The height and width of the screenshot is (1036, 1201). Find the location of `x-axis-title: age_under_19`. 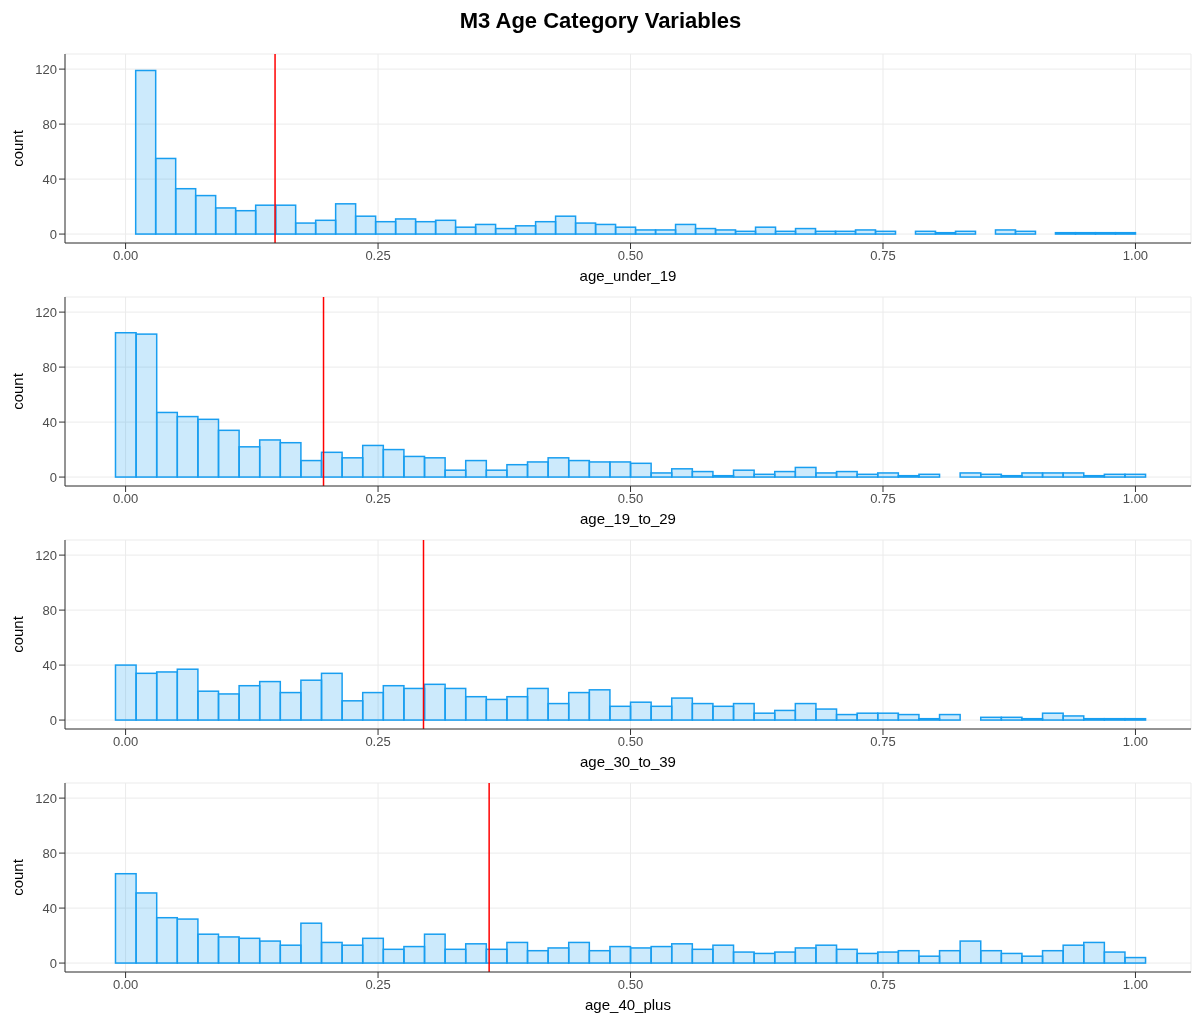

x-axis-title: age_under_19 is located at coordinates (628, 275).